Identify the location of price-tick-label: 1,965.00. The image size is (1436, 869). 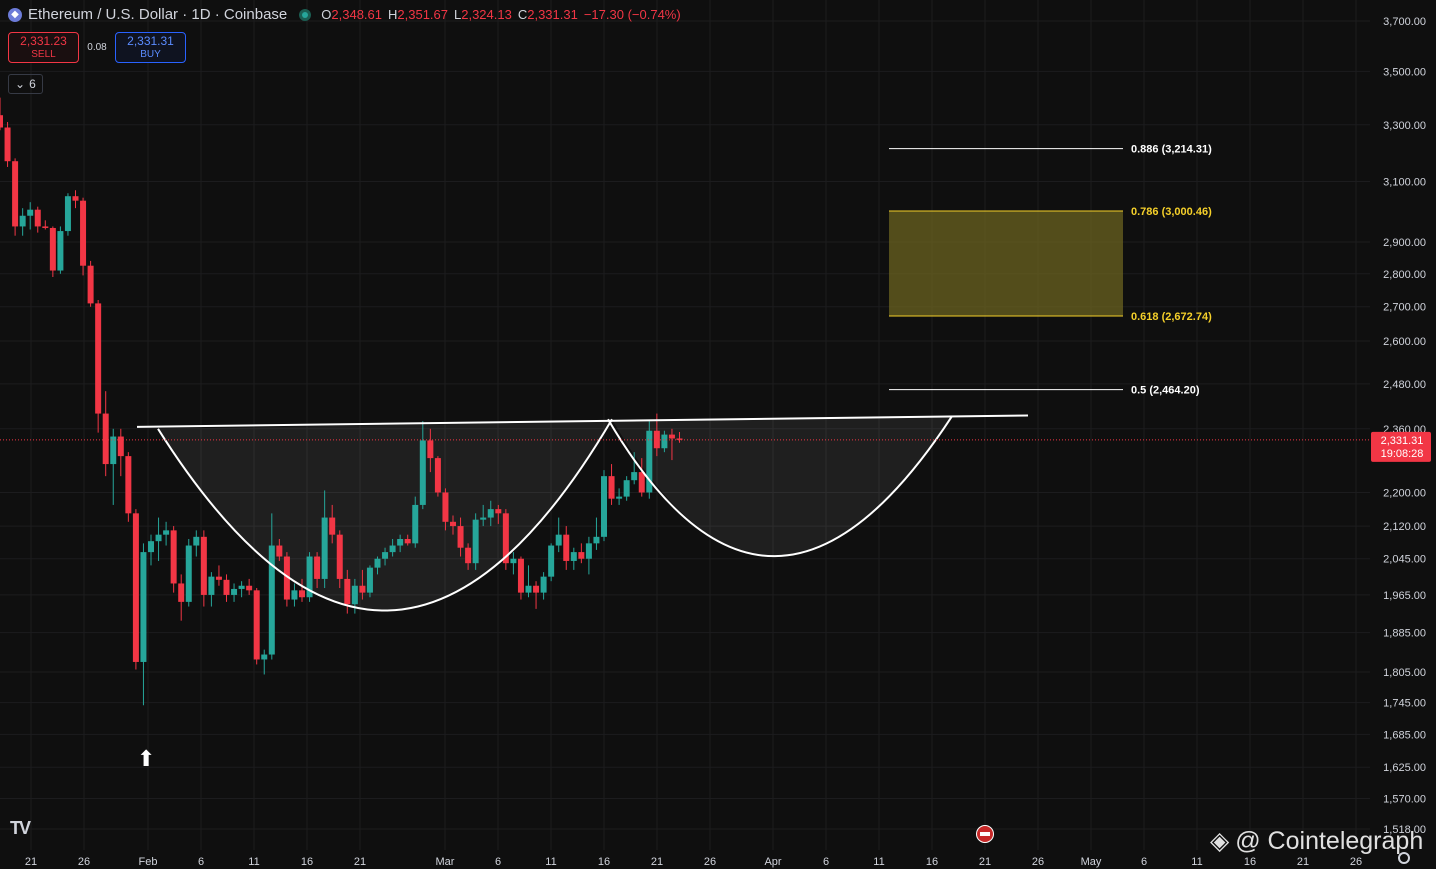
(1404, 596).